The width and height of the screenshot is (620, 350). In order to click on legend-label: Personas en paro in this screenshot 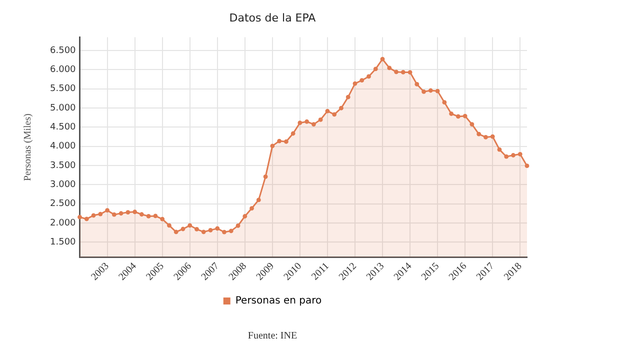, I will do `click(278, 301)`.